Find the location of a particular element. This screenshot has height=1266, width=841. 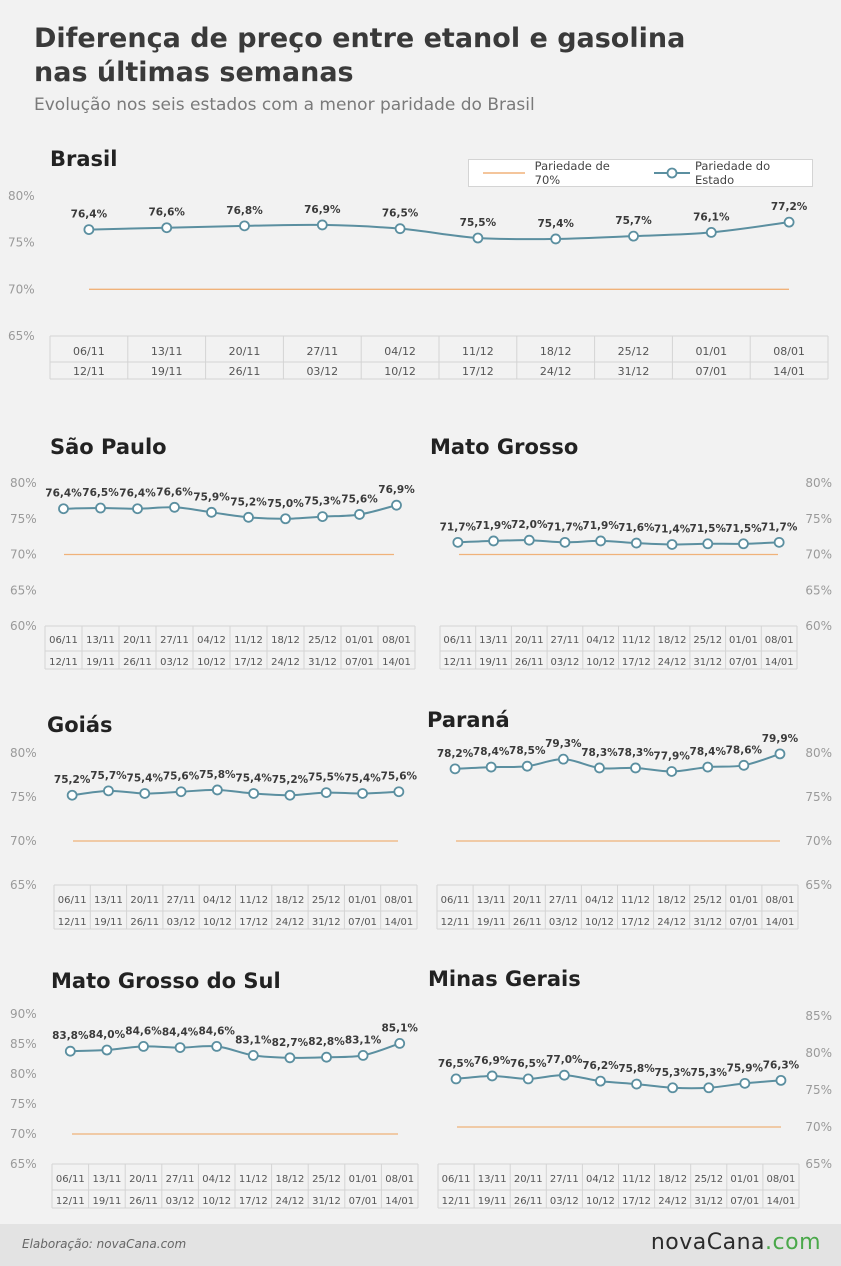

footer-credit: Elaboração: novaCana.com is located at coordinates (104, 1244).